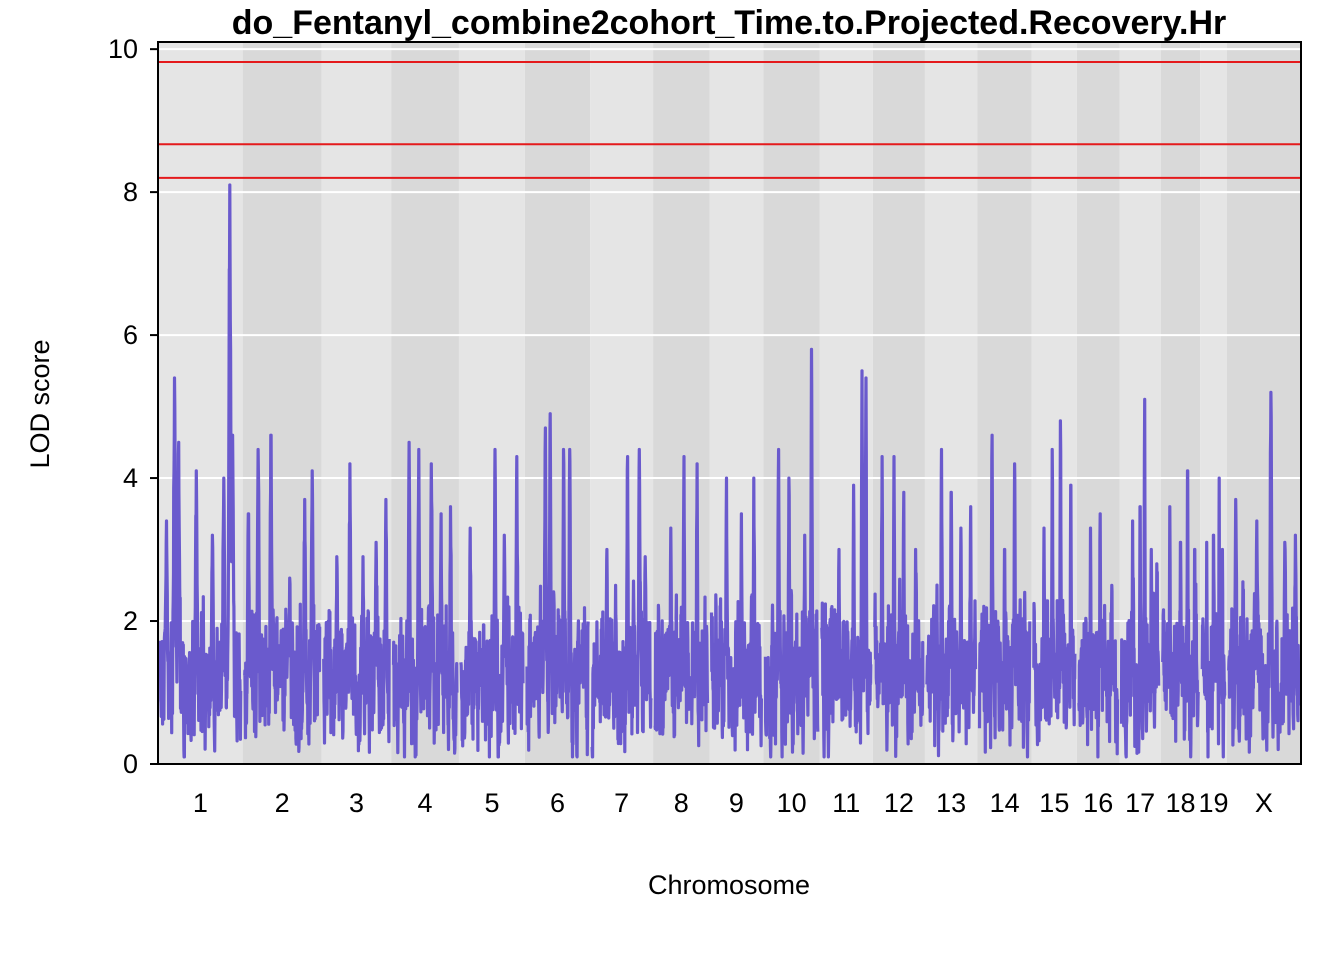 Image resolution: width=1344 pixels, height=960 pixels. I want to click on x-tick-label-9: 9, so click(736, 803).